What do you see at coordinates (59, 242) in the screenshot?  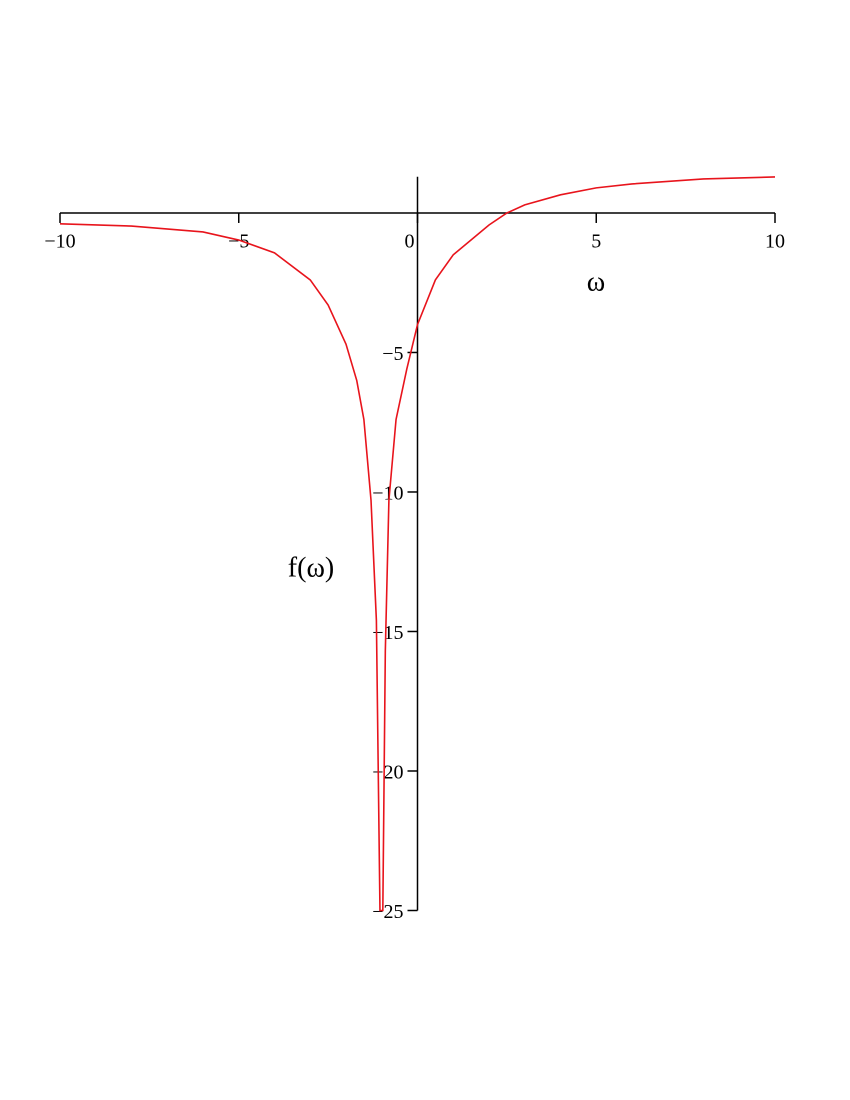 I see `x-tick-label: −10` at bounding box center [59, 242].